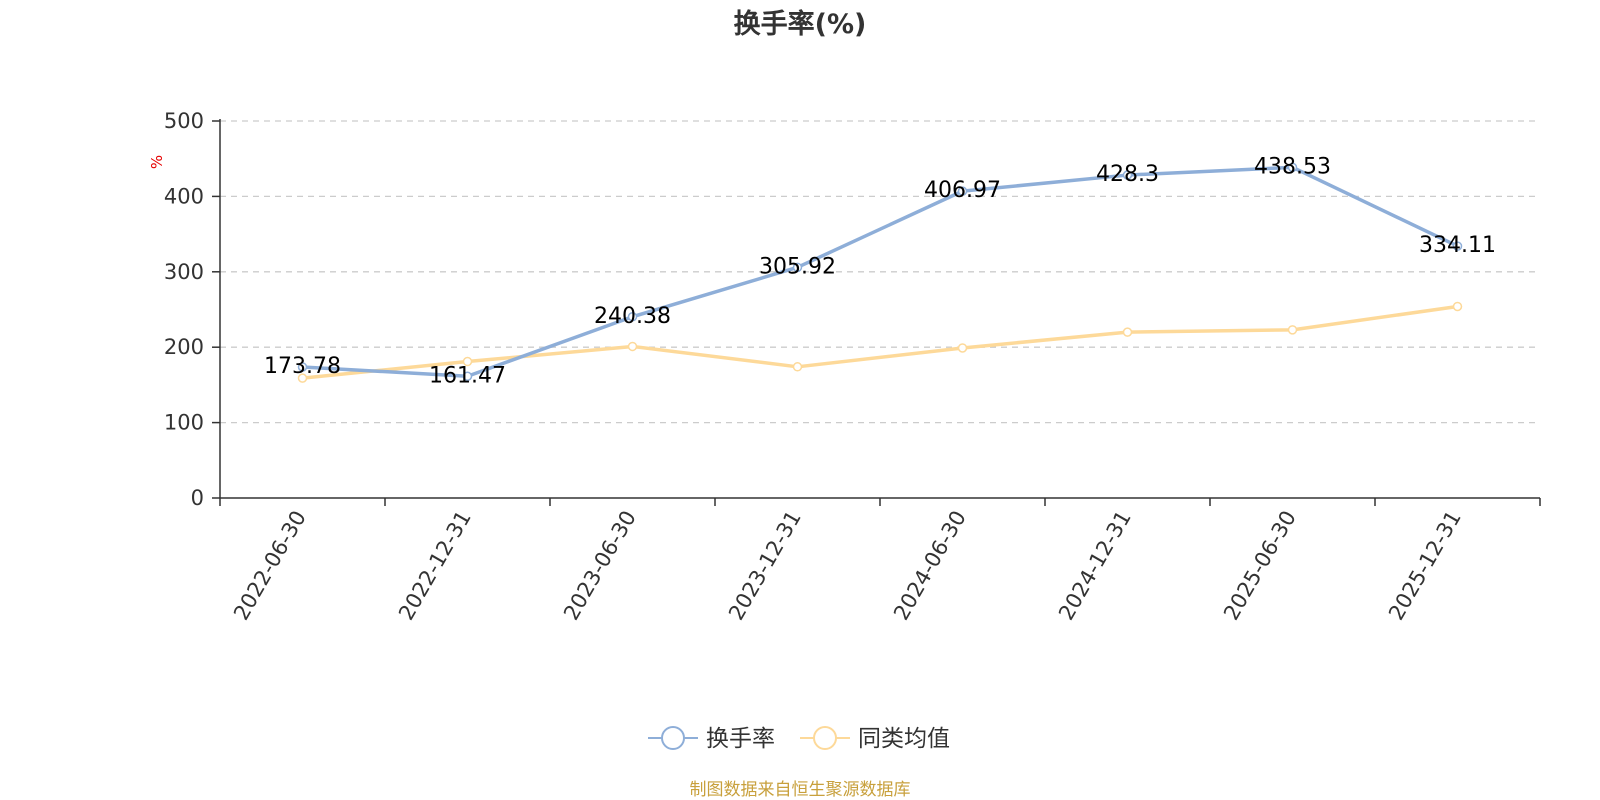 This screenshot has width=1600, height=800. I want to click on y-tick-label: 300, so click(184, 272).